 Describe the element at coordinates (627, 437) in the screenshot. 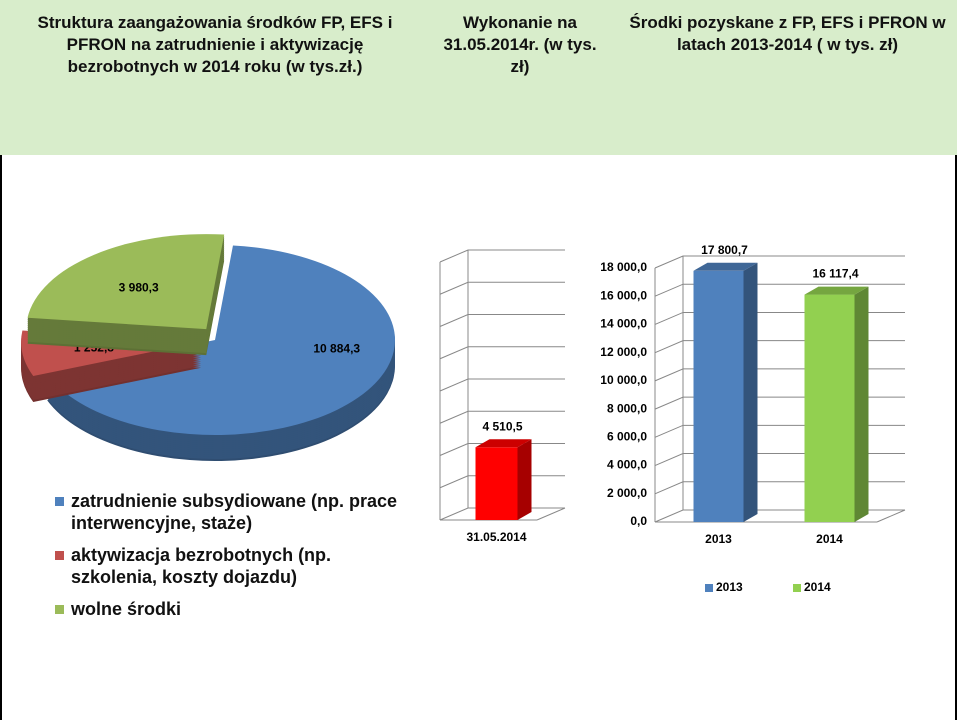

I see `y-tick-label: 6 000,0` at that location.